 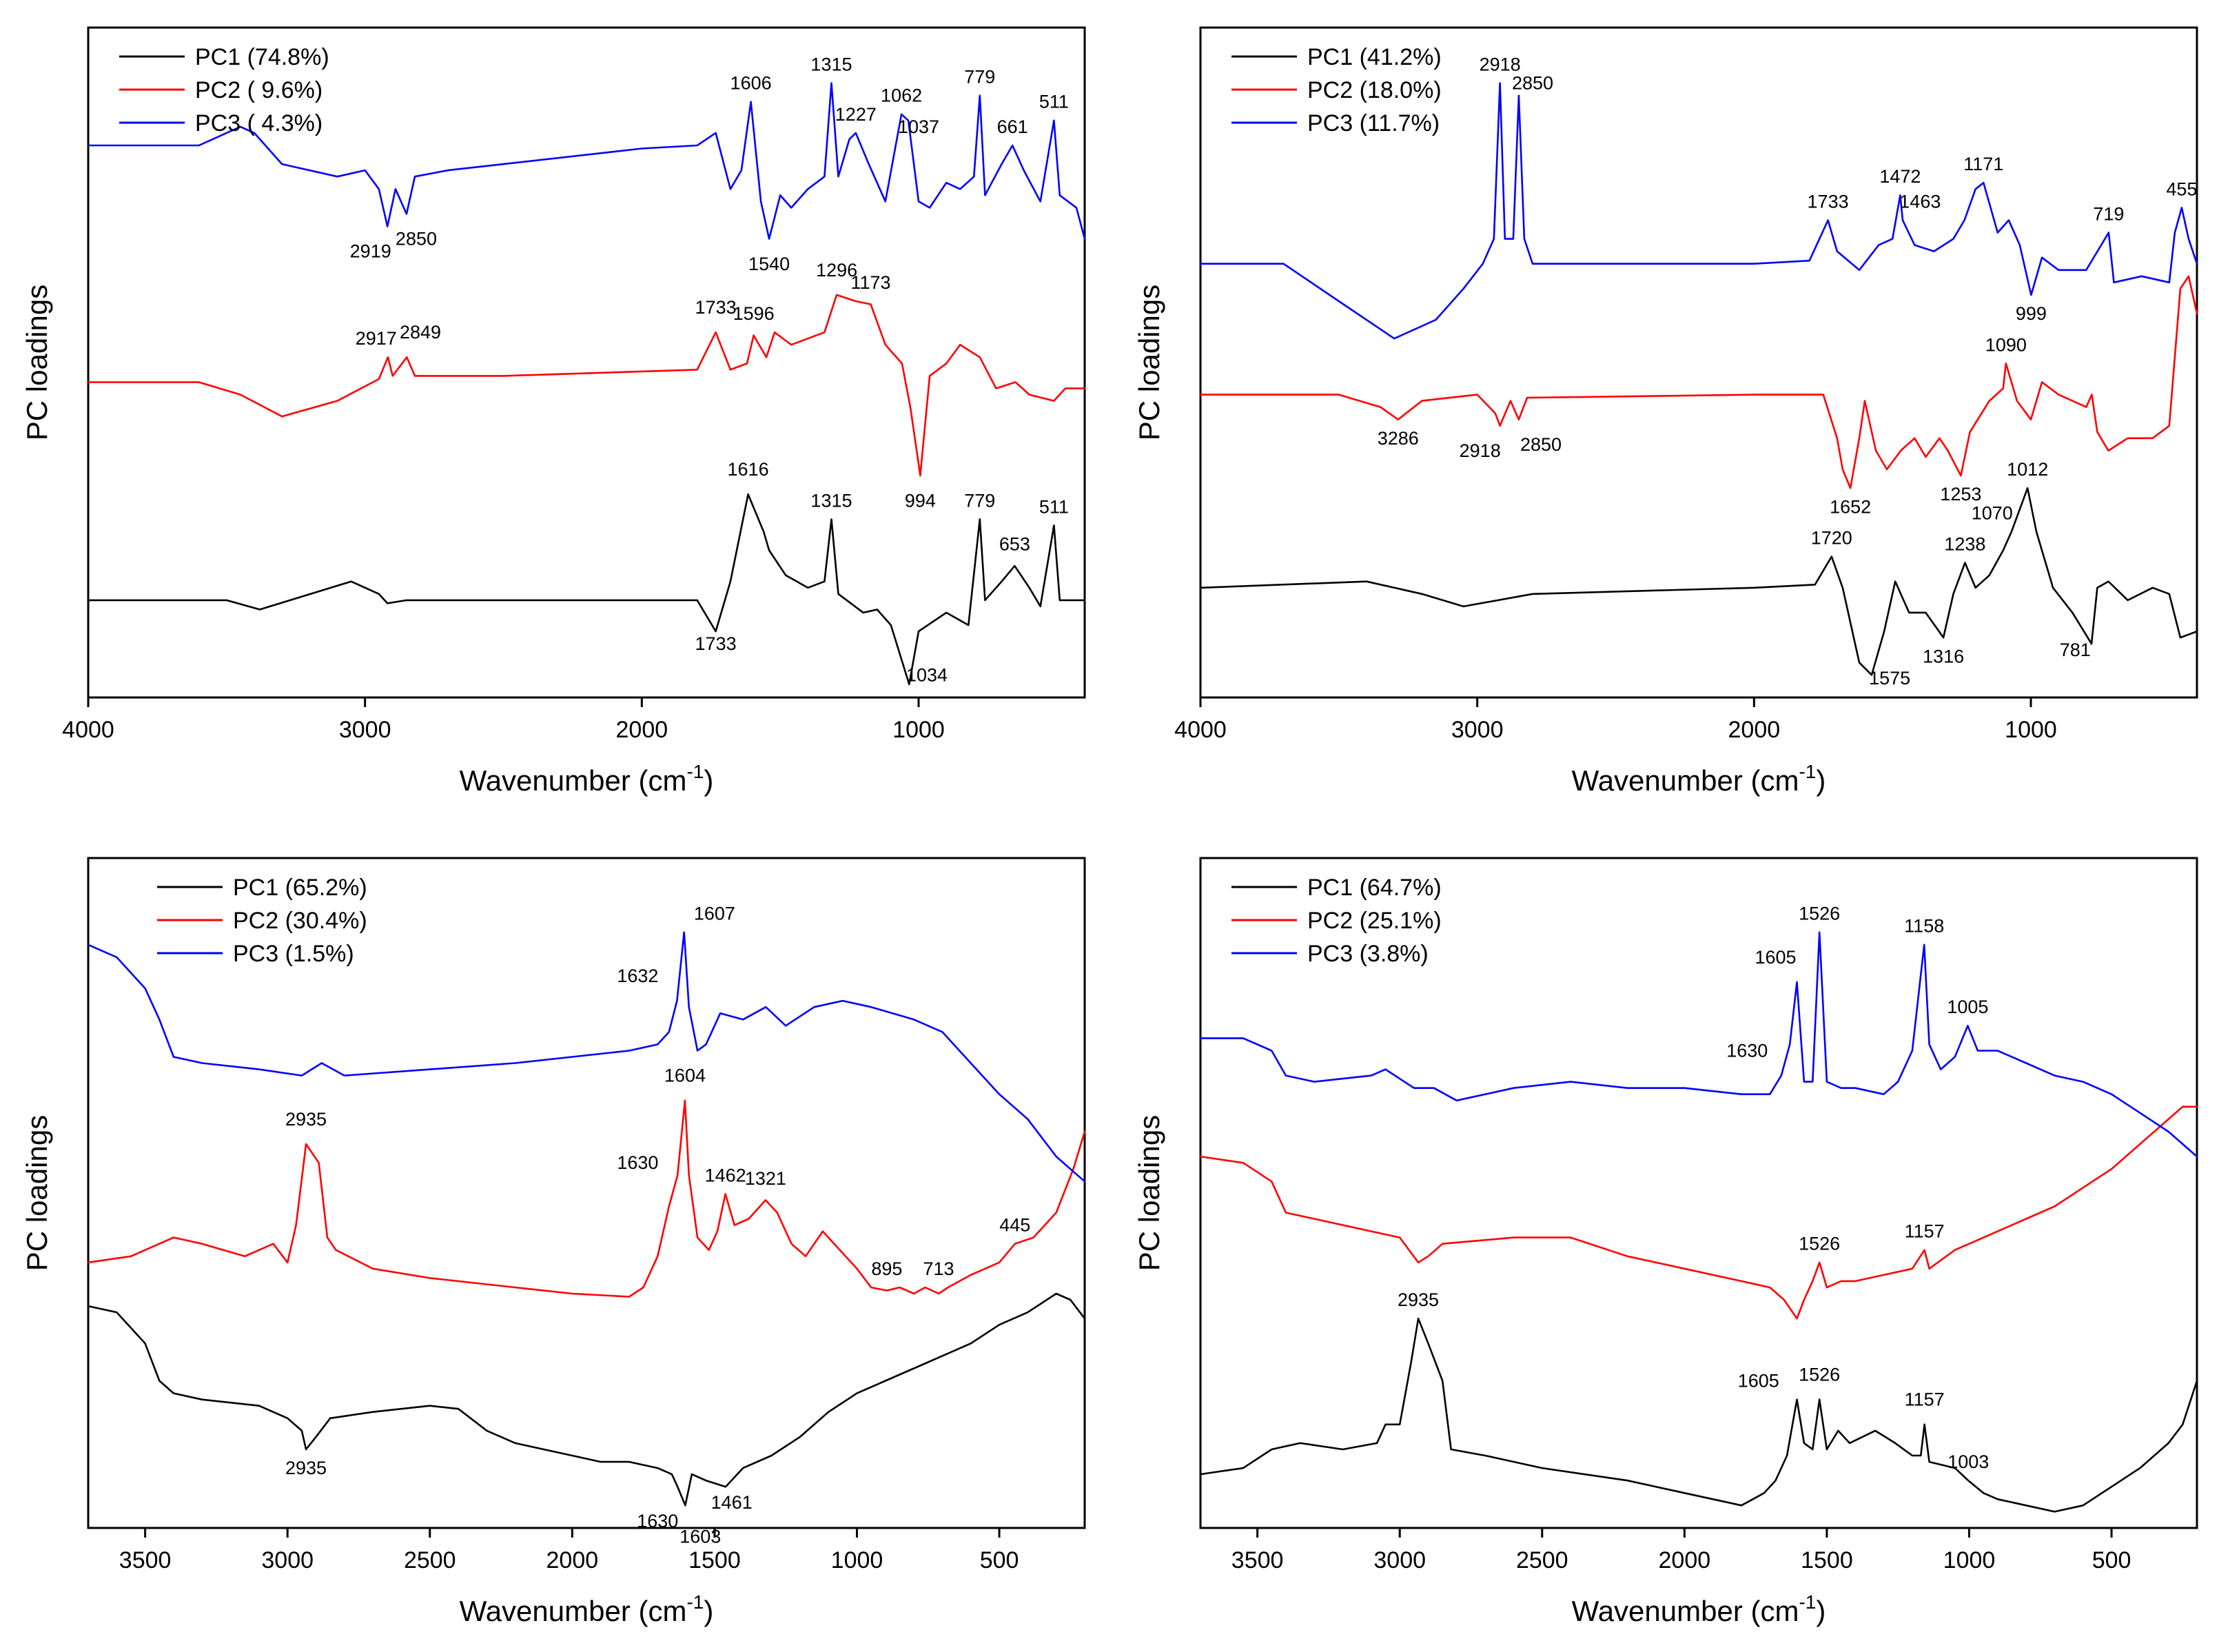 What do you see at coordinates (1827, 1560) in the screenshot?
I see `x-tick-label: 1500` at bounding box center [1827, 1560].